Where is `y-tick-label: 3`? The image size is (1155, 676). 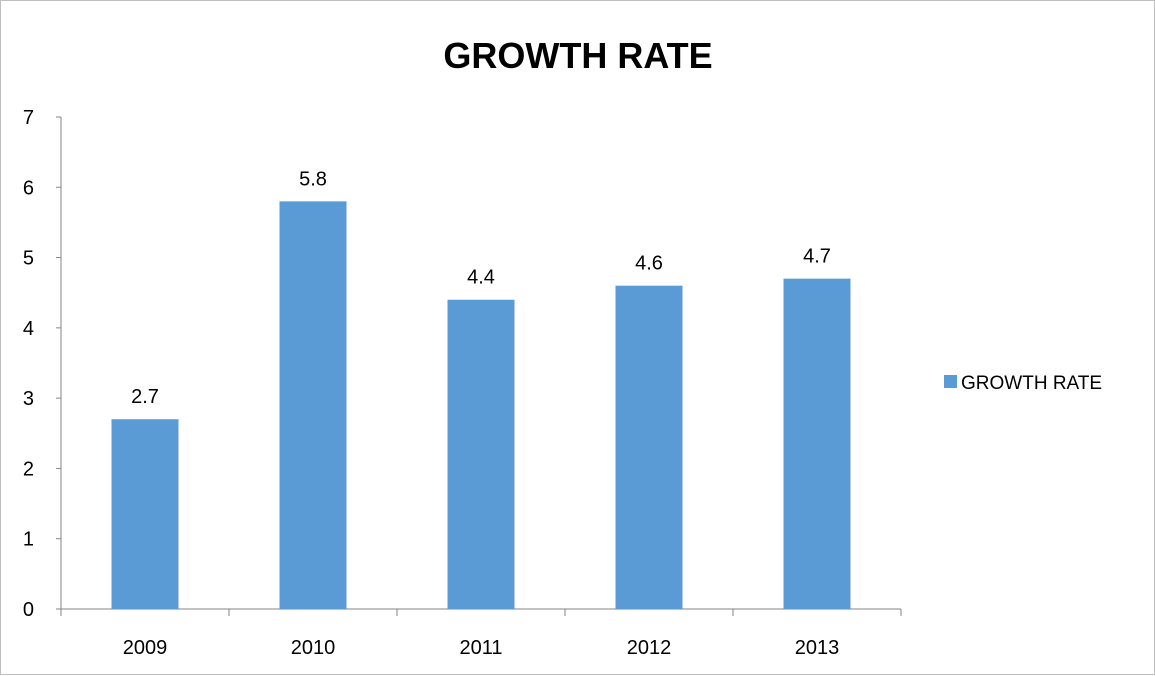
y-tick-label: 3 is located at coordinates (28, 399).